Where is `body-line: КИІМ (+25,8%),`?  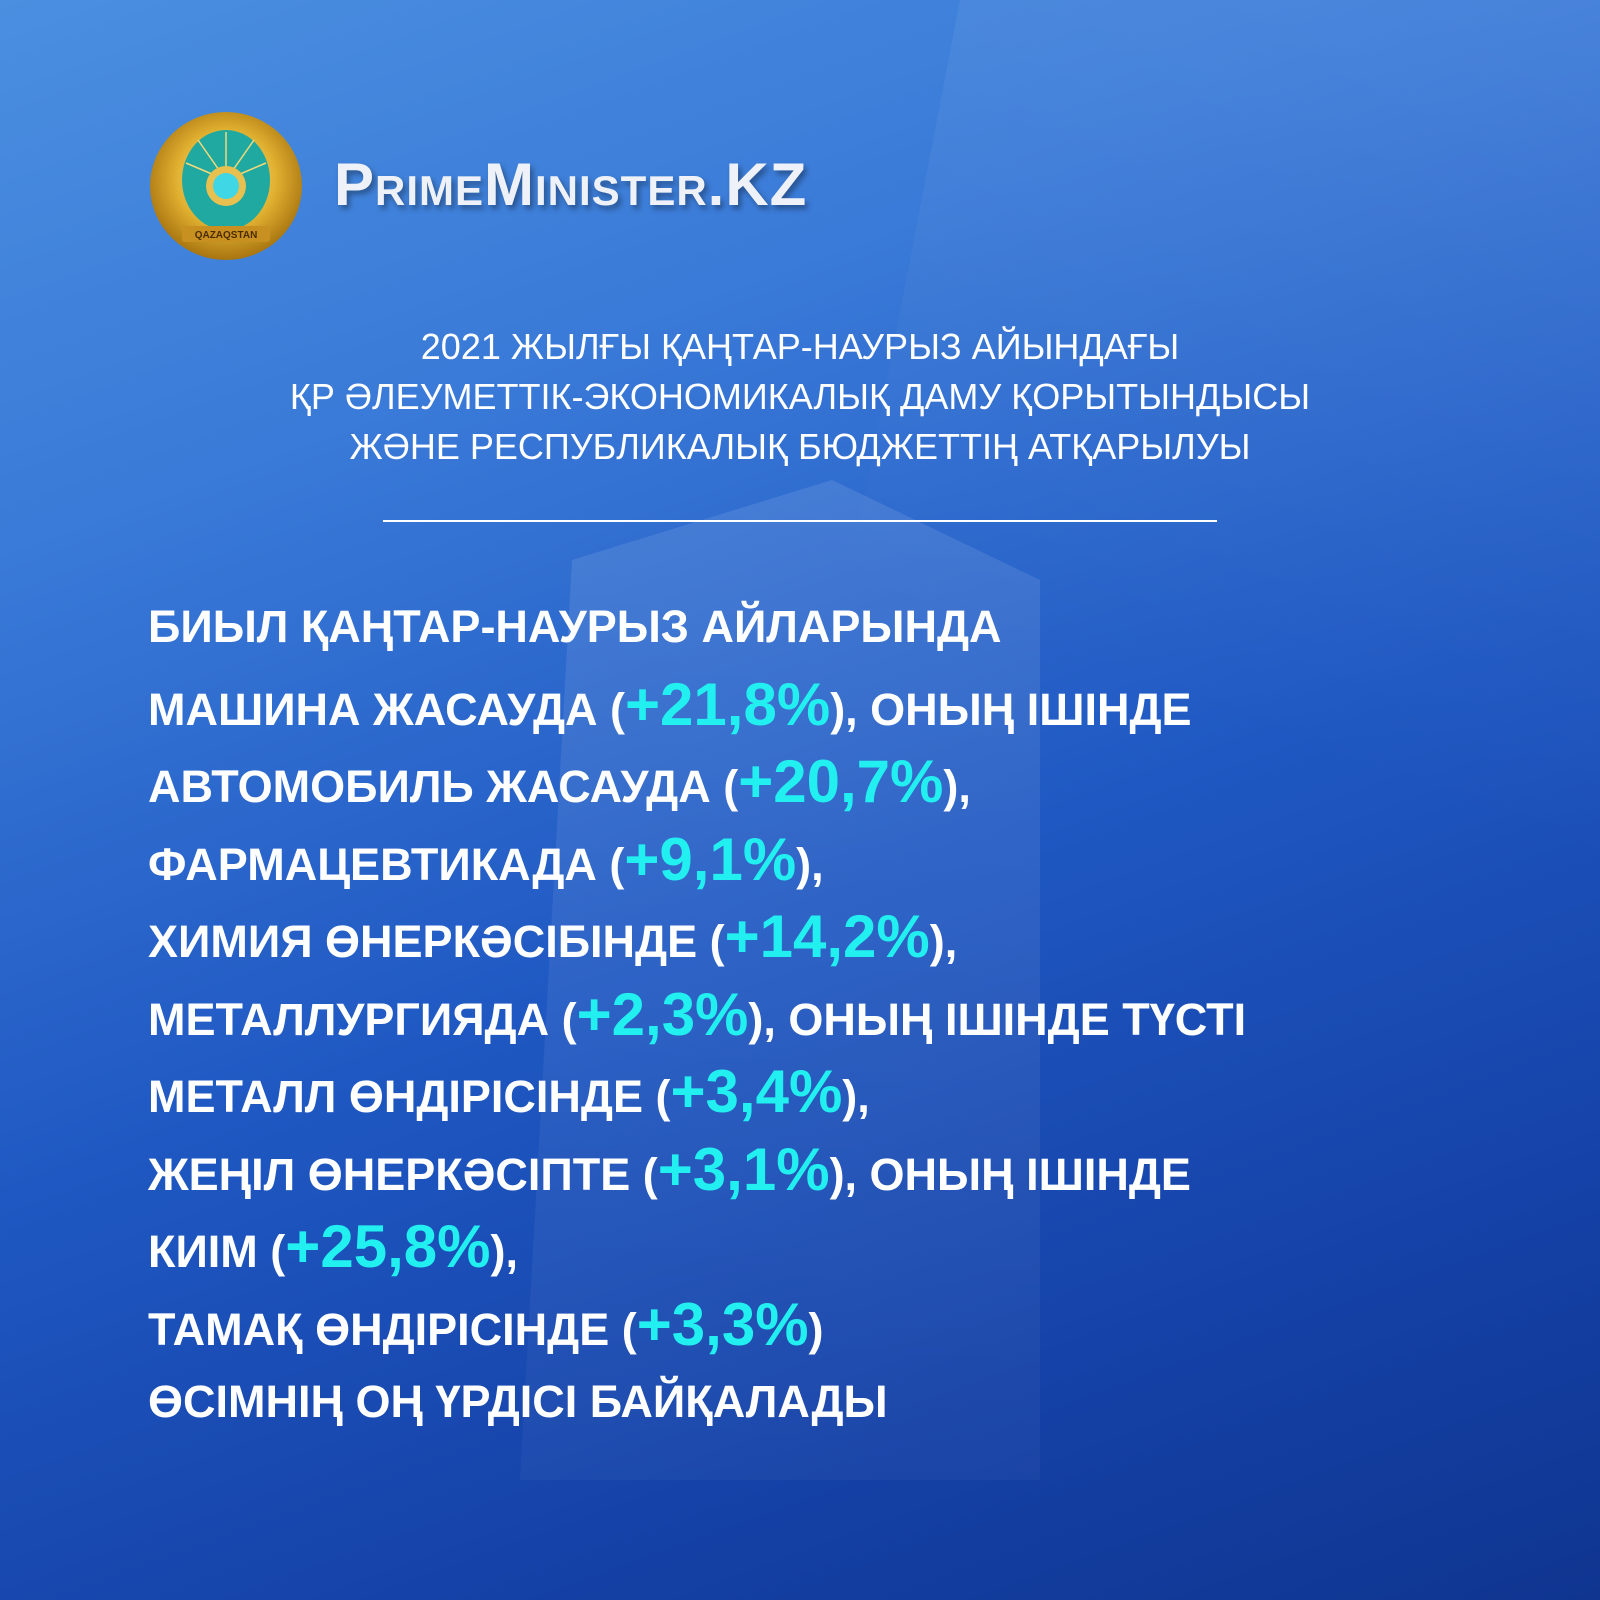 body-line: КИІМ (+25,8%), is located at coordinates (697, 1247).